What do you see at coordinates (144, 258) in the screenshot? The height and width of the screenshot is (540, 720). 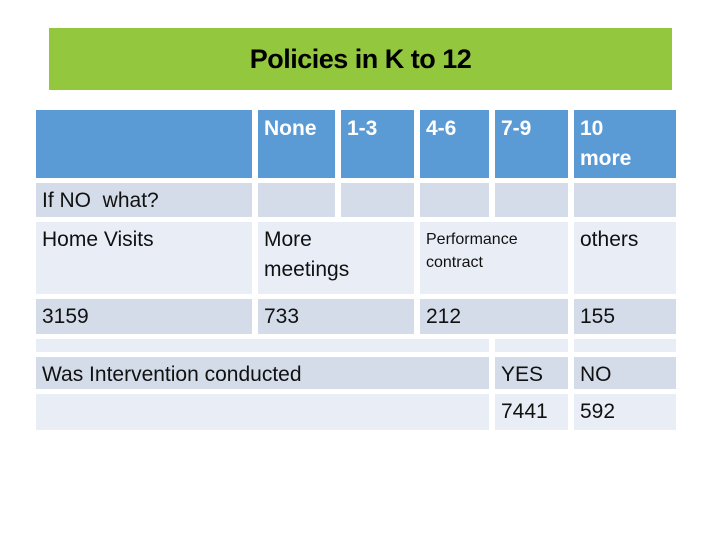 I see `home-visits-cell: Home Visits` at bounding box center [144, 258].